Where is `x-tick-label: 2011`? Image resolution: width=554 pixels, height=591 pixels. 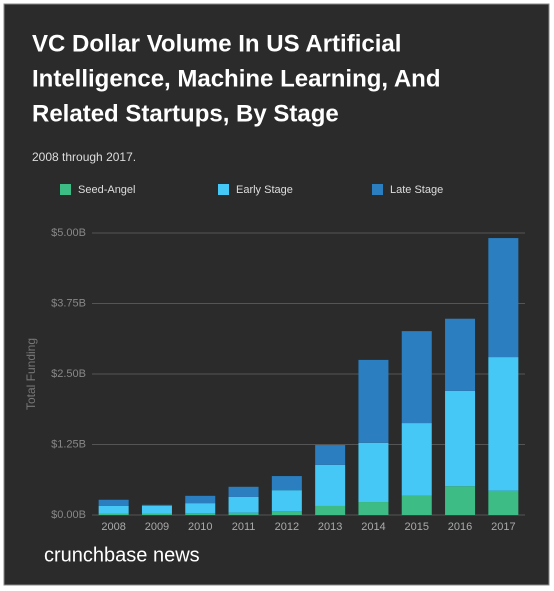
x-tick-label: 2011 is located at coordinates (244, 527).